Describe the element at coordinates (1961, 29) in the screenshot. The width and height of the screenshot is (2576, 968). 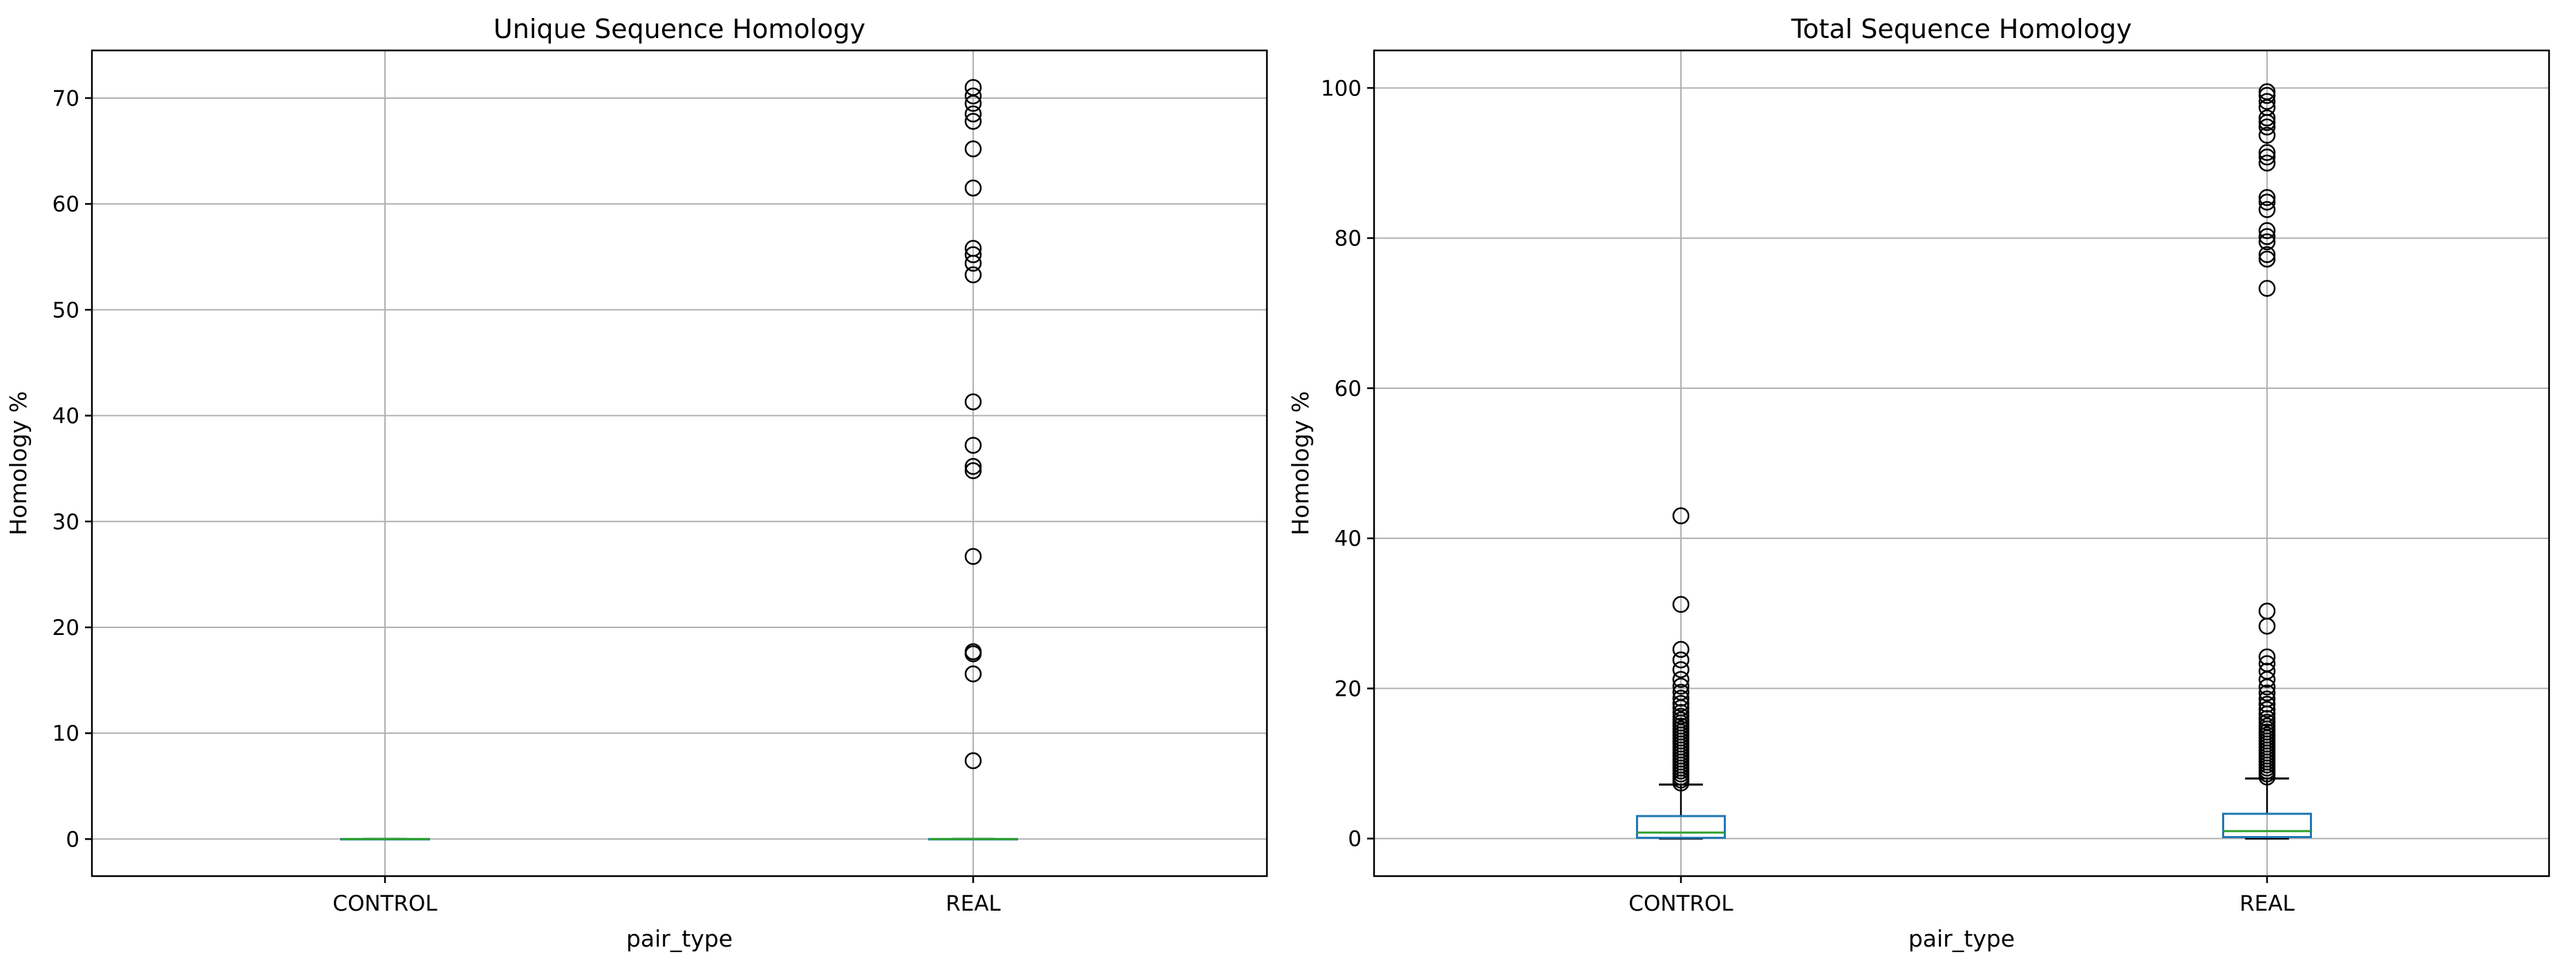
I see `chart-title: Total Sequence Homology` at that location.